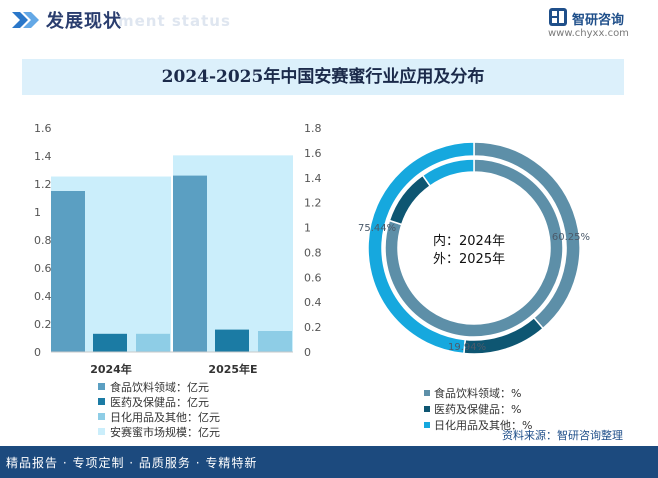 The image size is (658, 478). Describe the element at coordinates (25, 20) in the screenshot. I see `double-chevron-icon` at that location.